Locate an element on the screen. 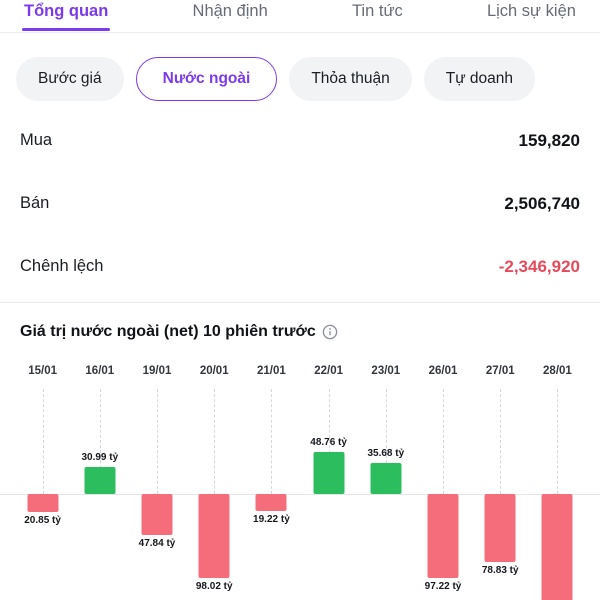  chip-thoa-thuan: Thỏa thuận is located at coordinates (350, 79).